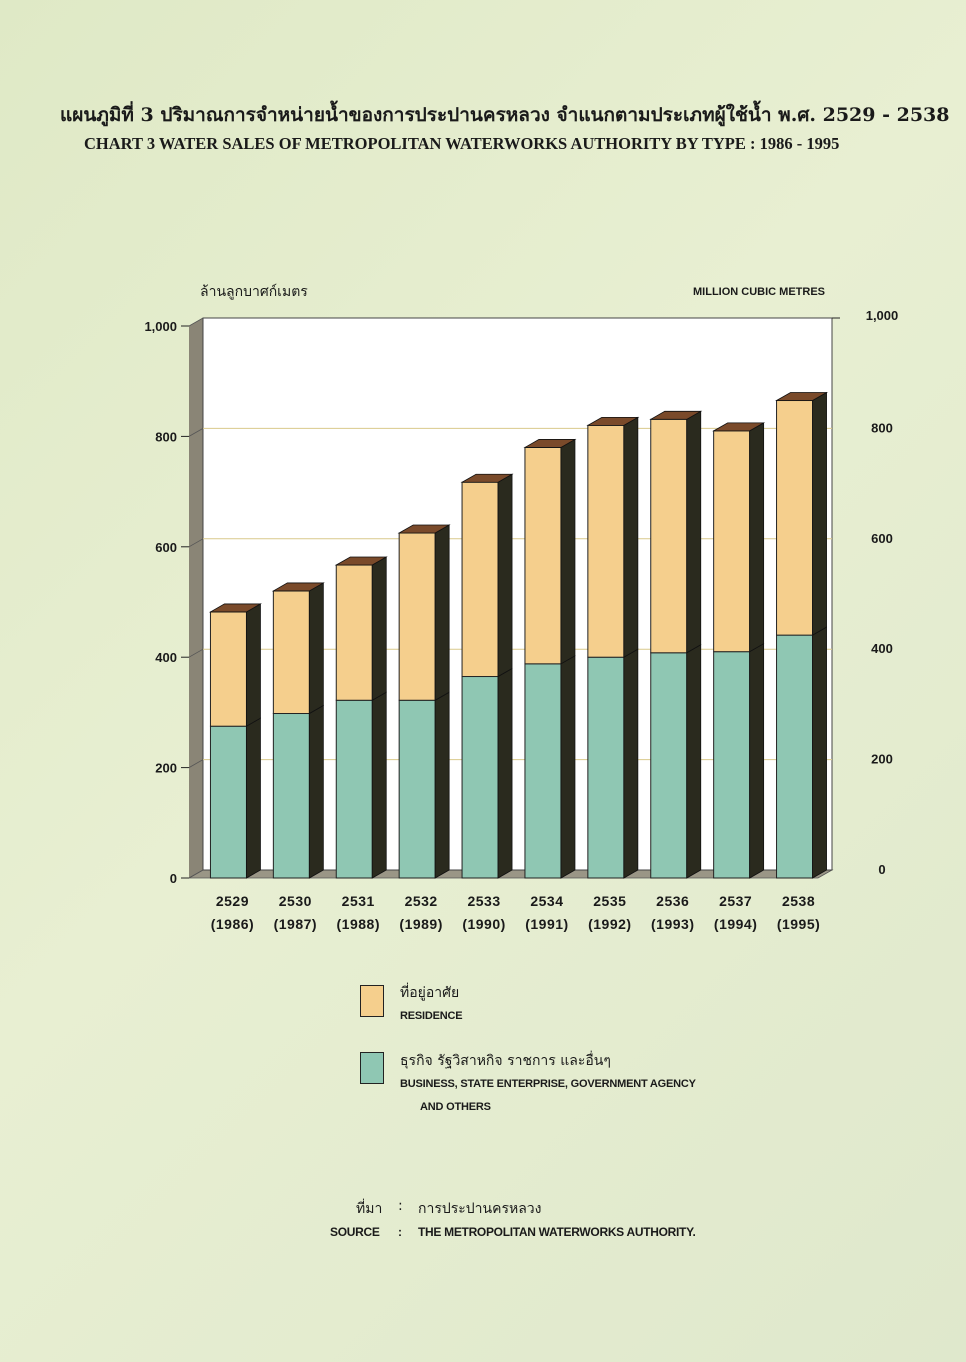  Describe the element at coordinates (358, 924) in the screenshot. I see `x-tick-sublabel: (1988)` at that location.